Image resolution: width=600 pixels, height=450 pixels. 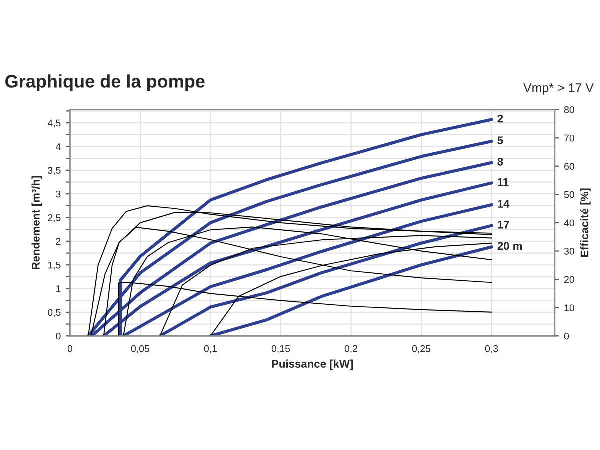 I want to click on y-tick-label: 4, so click(x=58, y=147).